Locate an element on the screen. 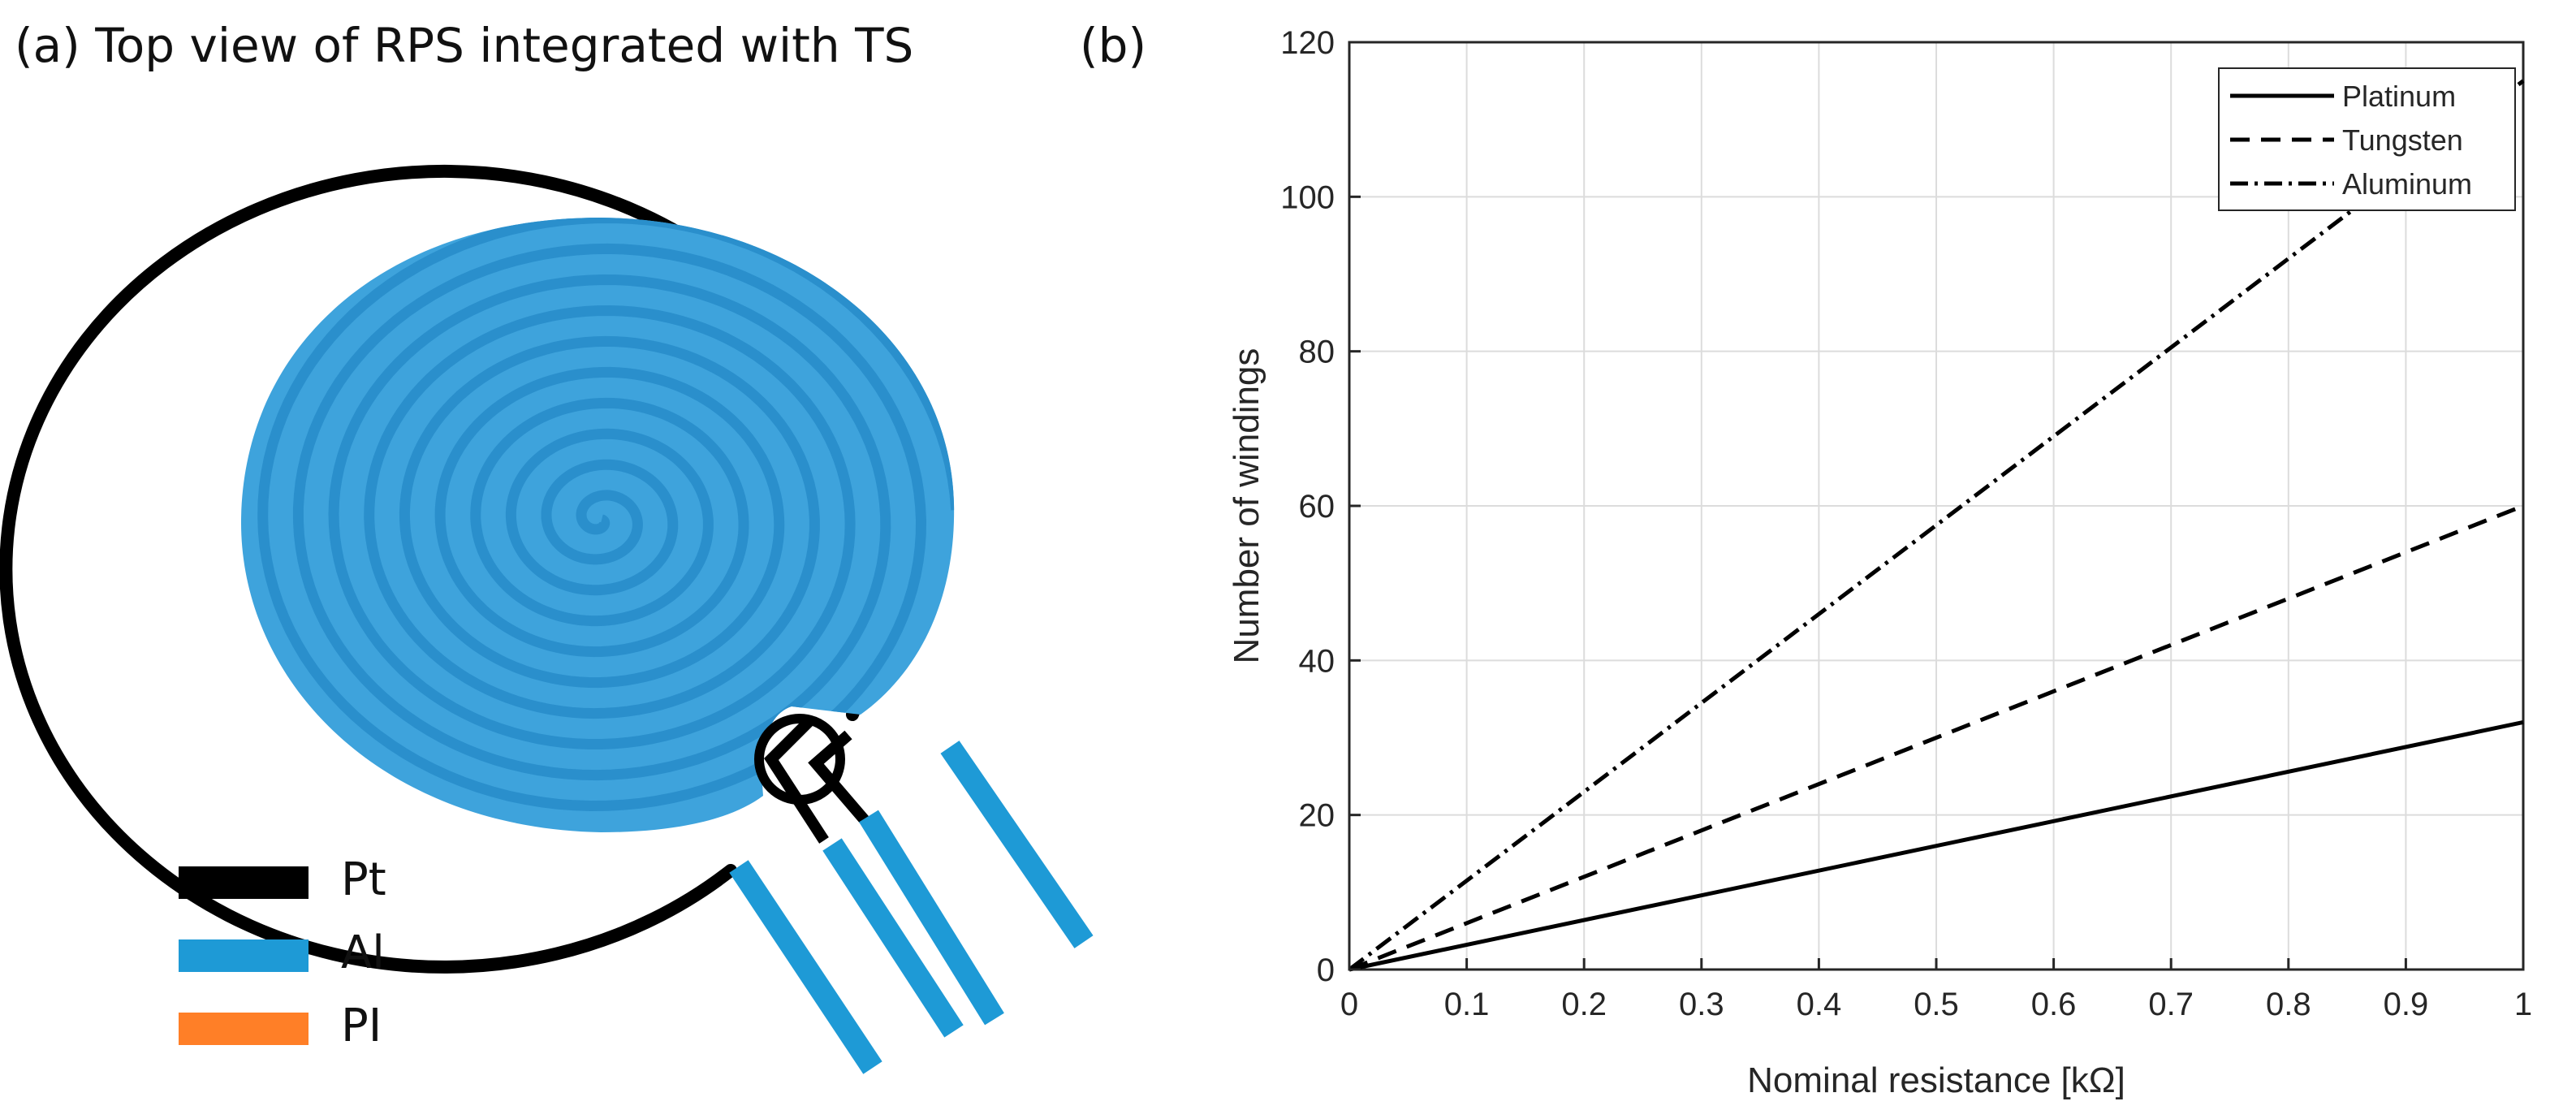 The height and width of the screenshot is (1110, 2576). series-legend: Platinum Tungsten Aluminum is located at coordinates (2367, 139).